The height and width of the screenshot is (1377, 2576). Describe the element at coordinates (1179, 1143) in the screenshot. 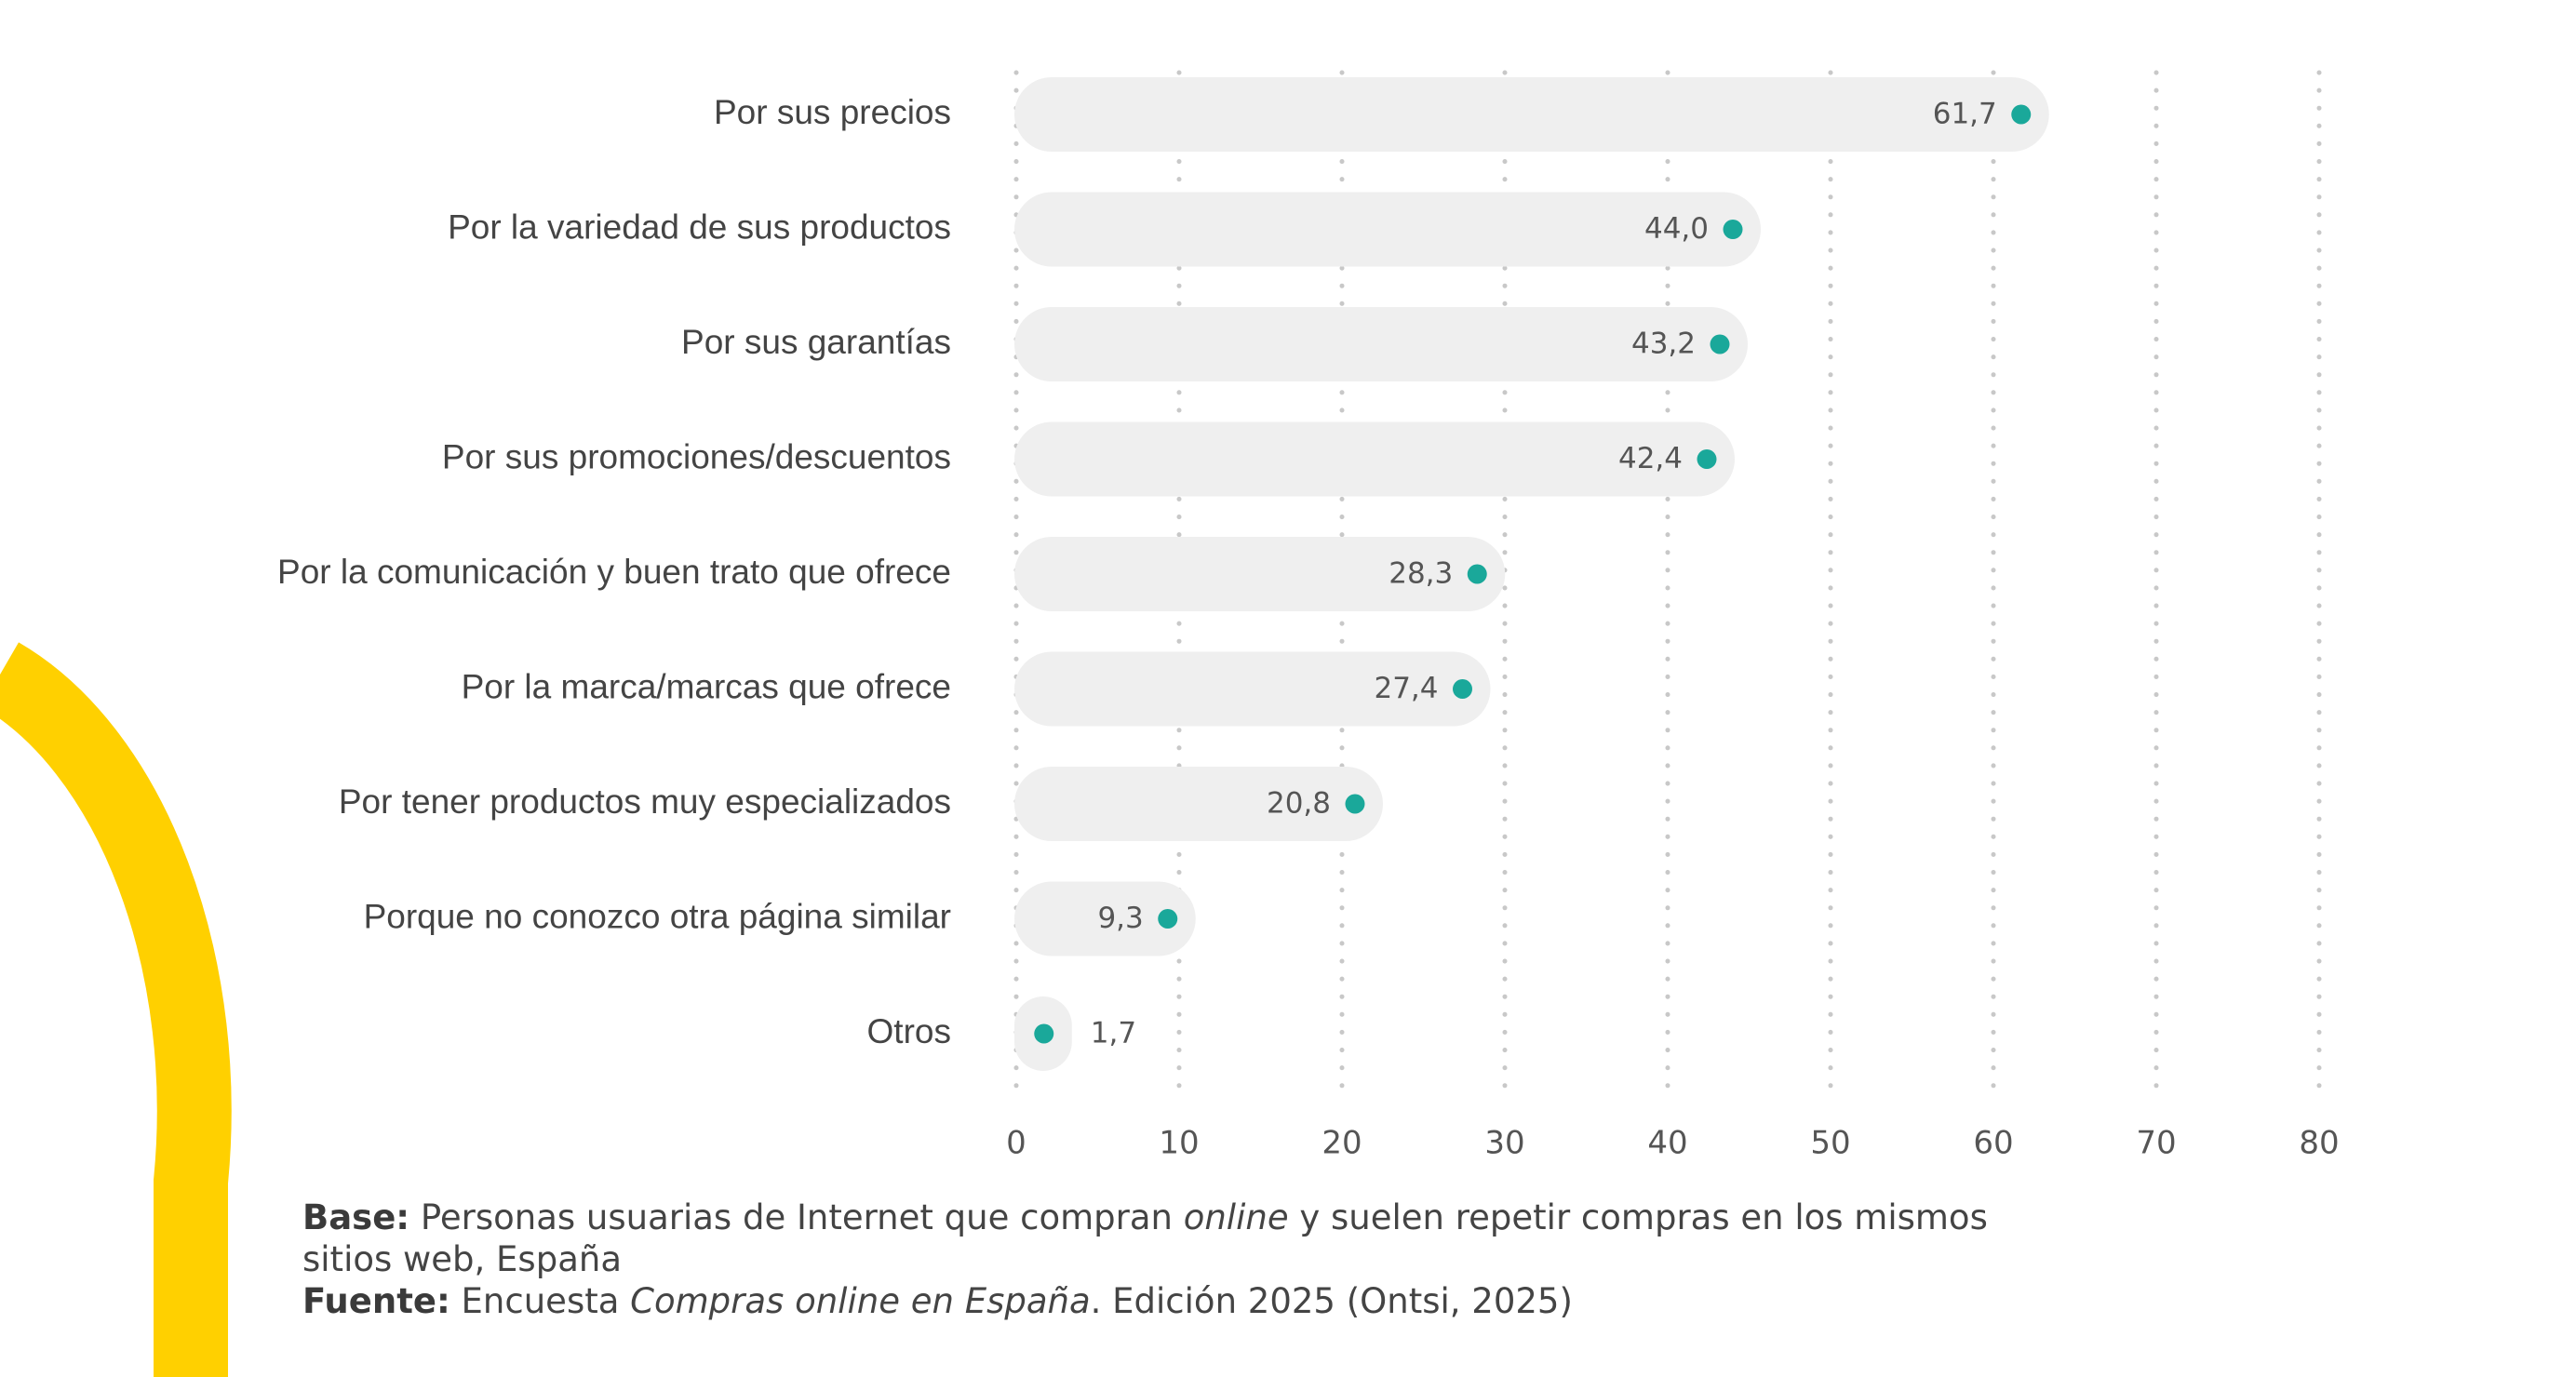

I see `x-tick-label: 10` at that location.